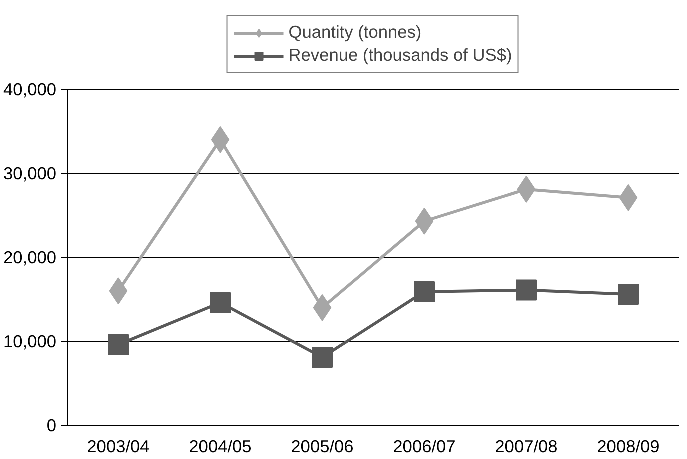  What do you see at coordinates (30, 258) in the screenshot?
I see `y-tick-label: 20,000` at bounding box center [30, 258].